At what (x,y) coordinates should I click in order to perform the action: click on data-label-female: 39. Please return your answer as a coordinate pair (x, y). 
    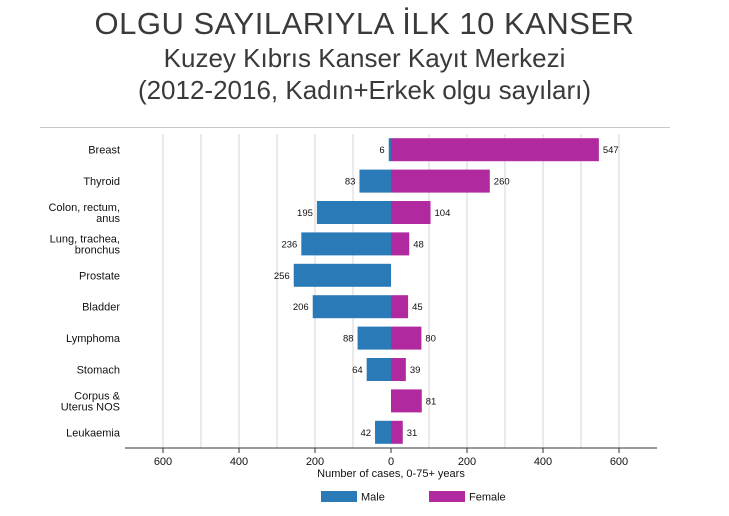
    Looking at the image, I should click on (415, 370).